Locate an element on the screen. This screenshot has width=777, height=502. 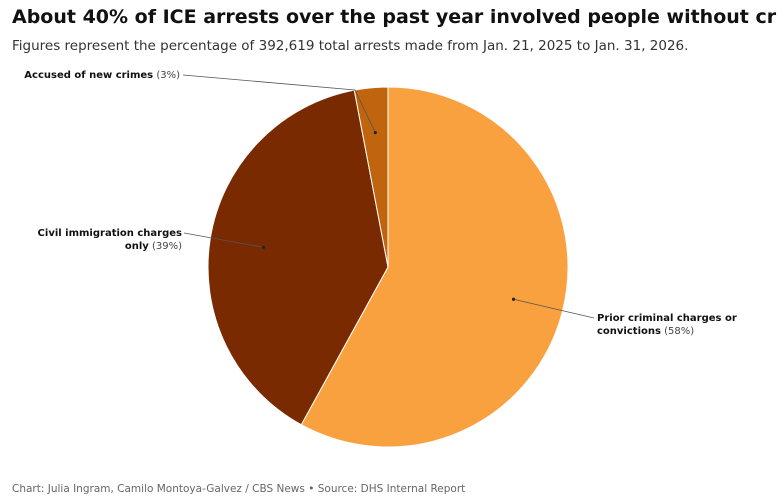
slice-value-label: (39%) is located at coordinates (166, 246).